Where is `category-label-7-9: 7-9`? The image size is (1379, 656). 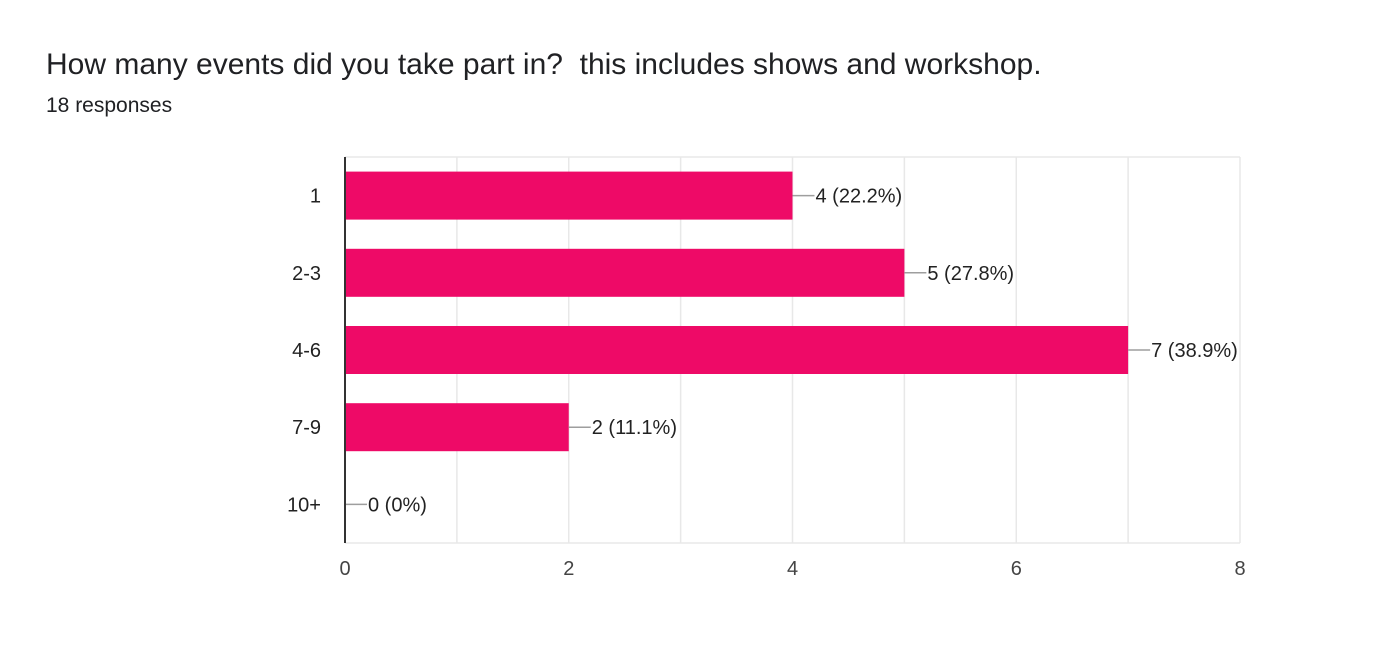
category-label-7-9: 7-9 is located at coordinates (306, 428).